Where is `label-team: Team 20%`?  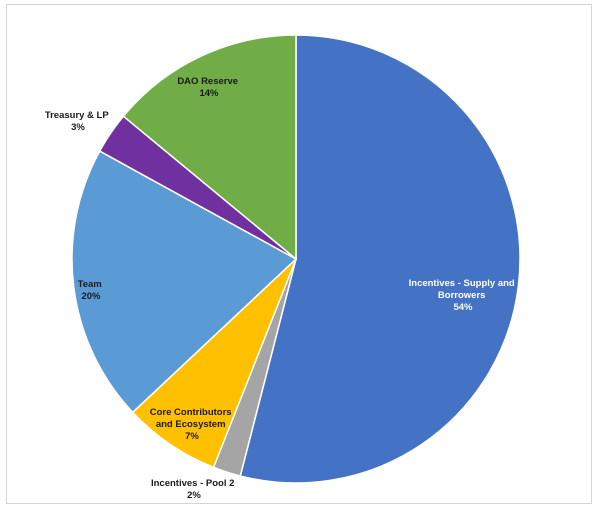 label-team: Team 20% is located at coordinates (91, 290).